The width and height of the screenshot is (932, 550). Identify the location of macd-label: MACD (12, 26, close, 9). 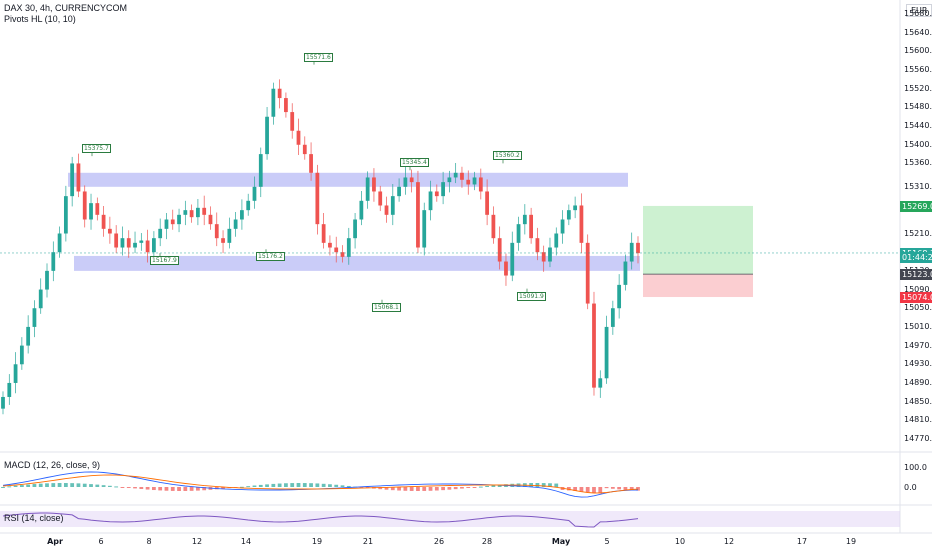
(52, 465).